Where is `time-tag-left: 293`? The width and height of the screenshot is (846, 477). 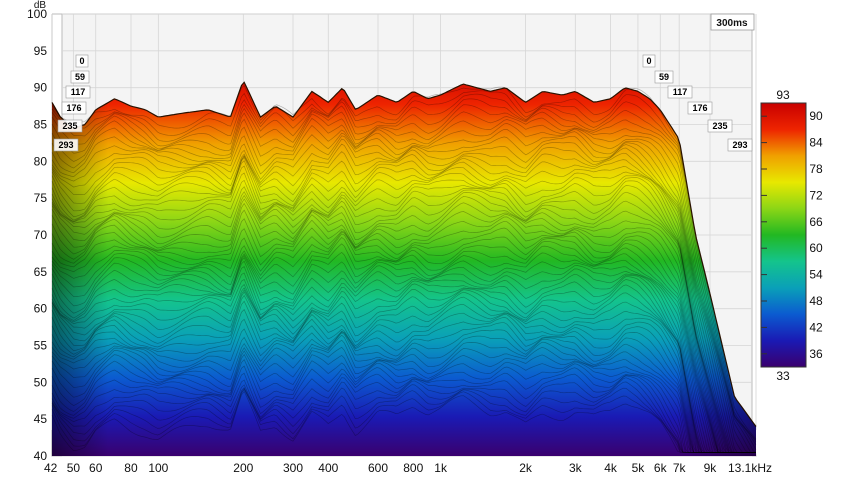
time-tag-left: 293 is located at coordinates (65, 145).